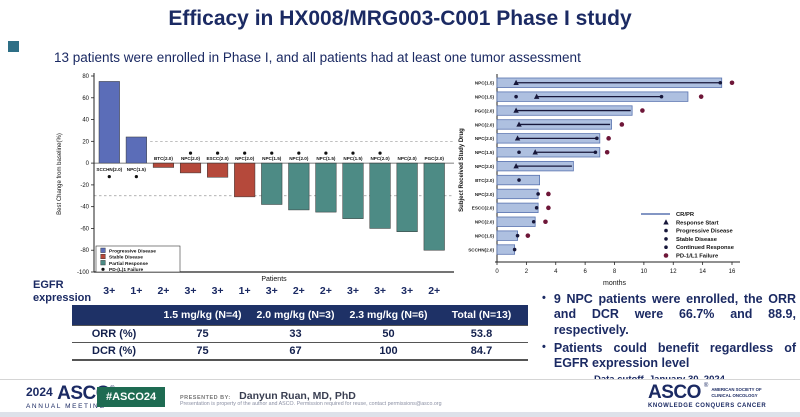  Describe the element at coordinates (674, 392) in the screenshot. I see `asco-wordmark-right: ASCO` at that location.